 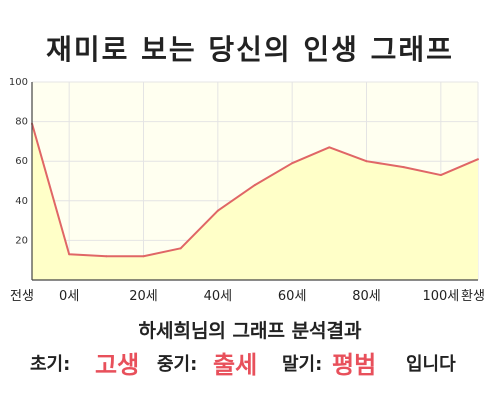 I want to click on middle-value: 출세, so click(x=235, y=365).